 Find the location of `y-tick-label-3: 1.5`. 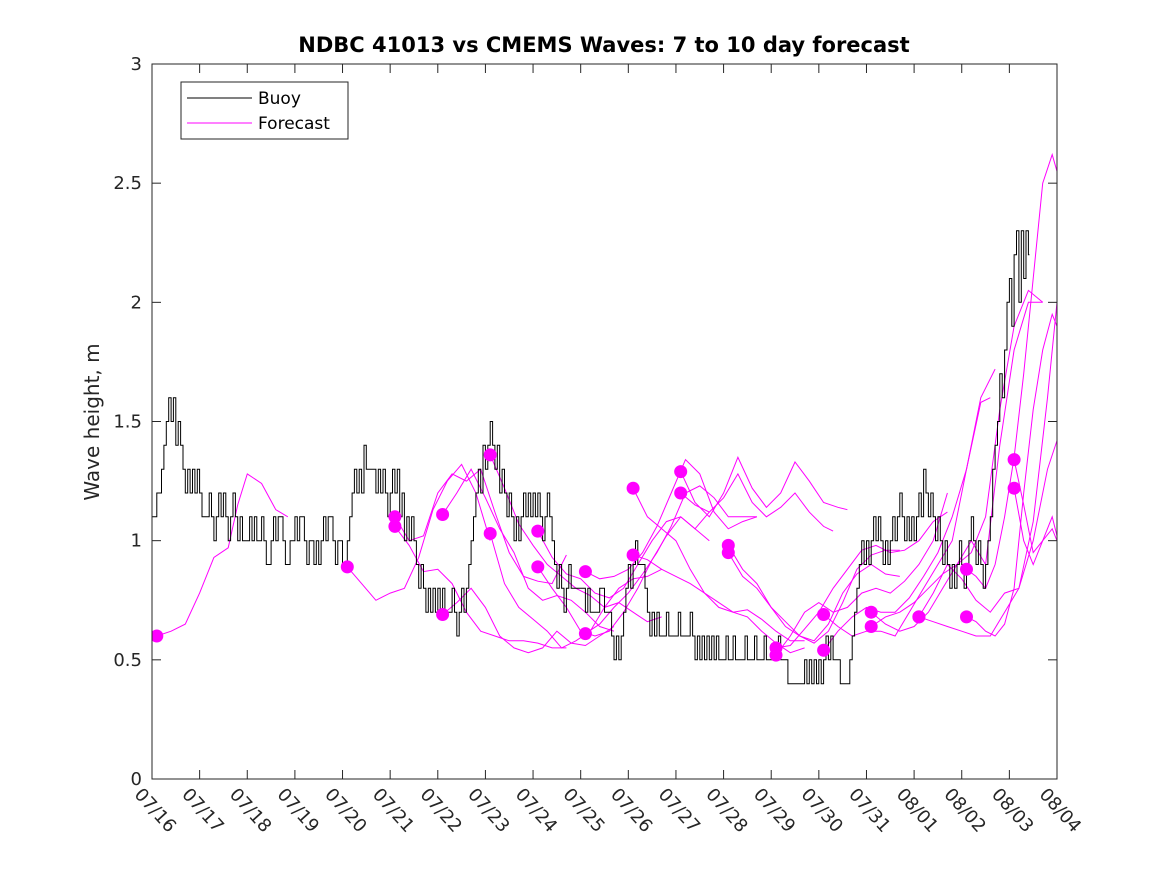

y-tick-label-3: 1.5 is located at coordinates (127, 422).